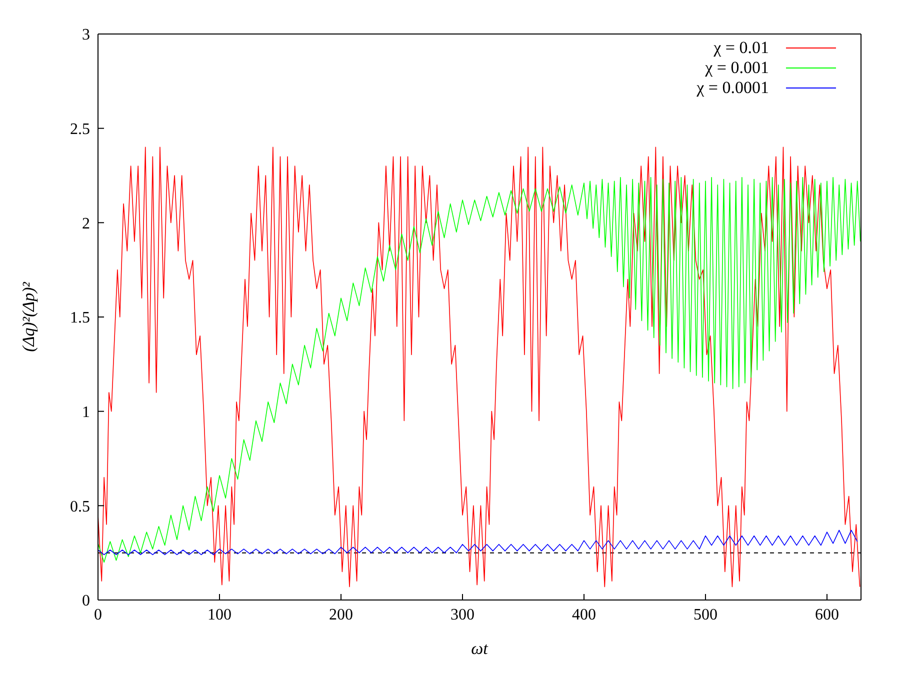 The height and width of the screenshot is (675, 900). Describe the element at coordinates (98, 615) in the screenshot. I see `x-tick-label: 0` at that location.